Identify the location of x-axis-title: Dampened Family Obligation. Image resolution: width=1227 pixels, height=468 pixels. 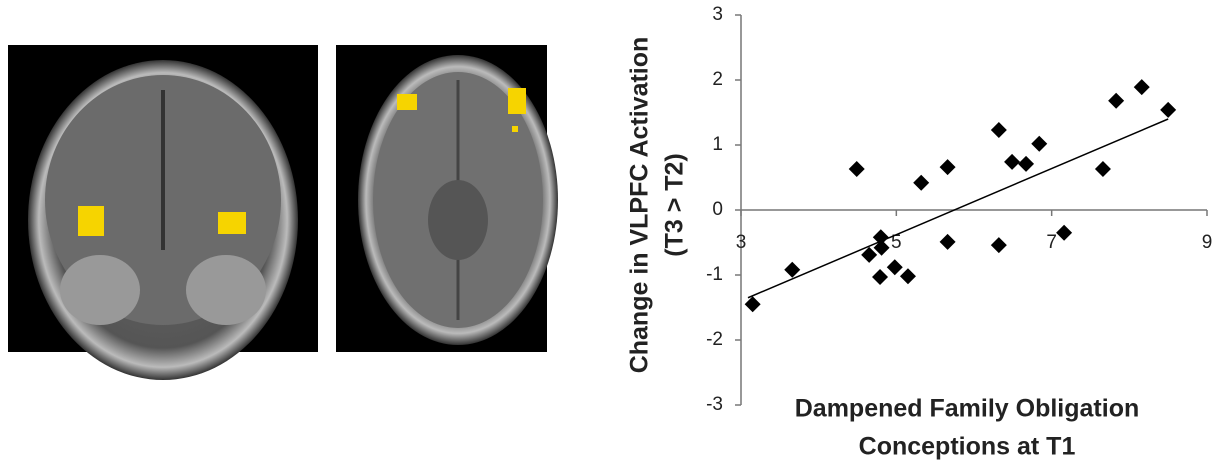
(967, 409).